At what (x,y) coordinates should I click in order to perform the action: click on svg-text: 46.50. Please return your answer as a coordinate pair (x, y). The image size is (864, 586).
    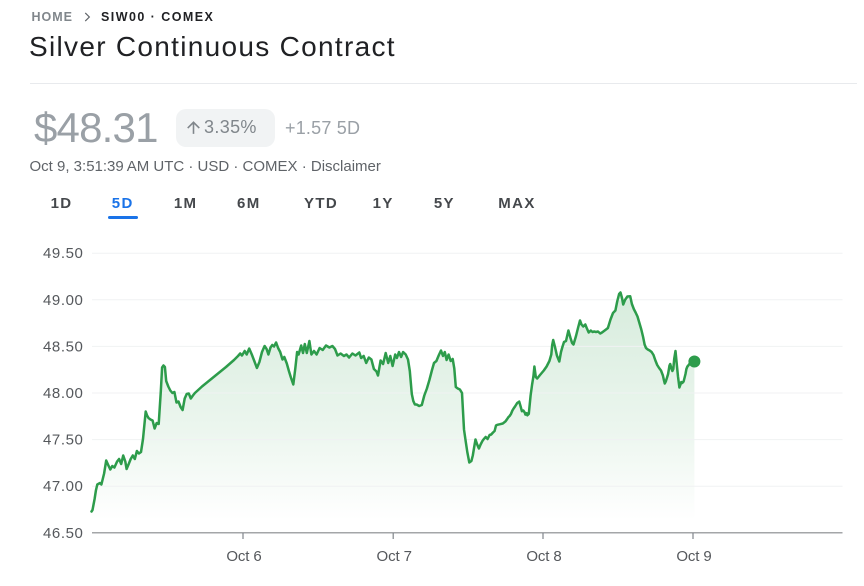
    Looking at the image, I should click on (63, 533).